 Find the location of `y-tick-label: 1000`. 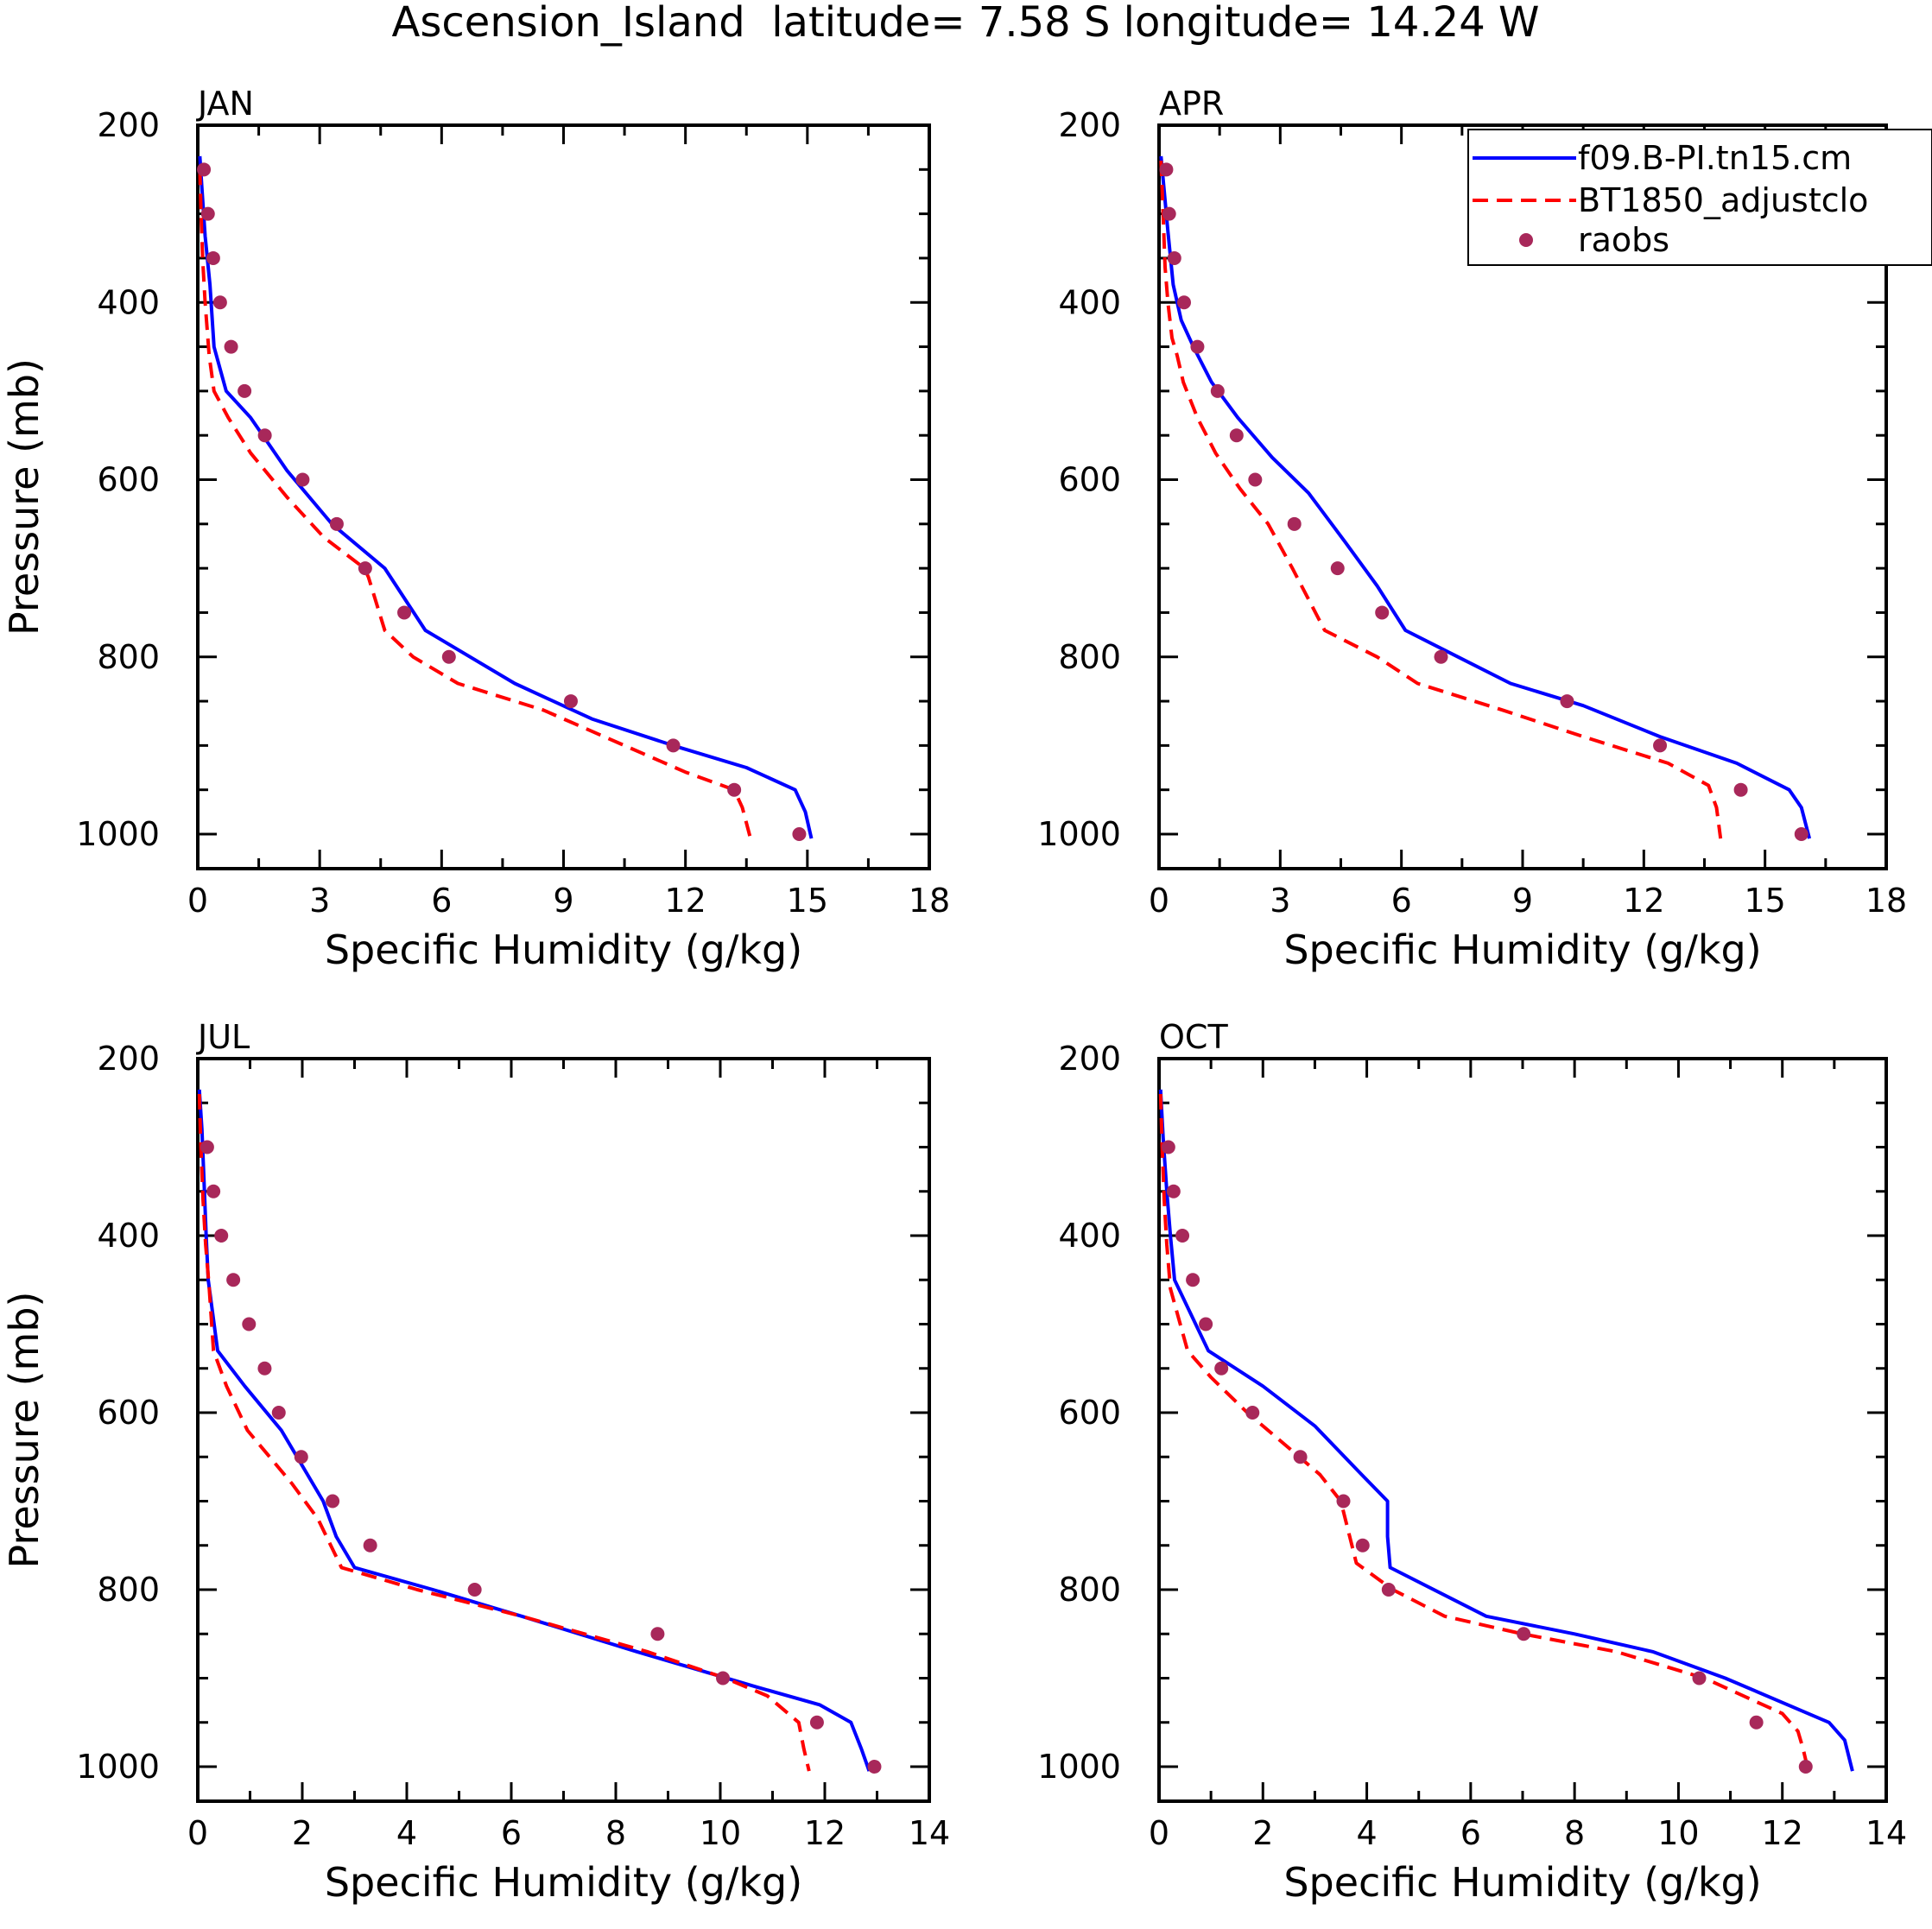

y-tick-label: 1000 is located at coordinates (1079, 834).